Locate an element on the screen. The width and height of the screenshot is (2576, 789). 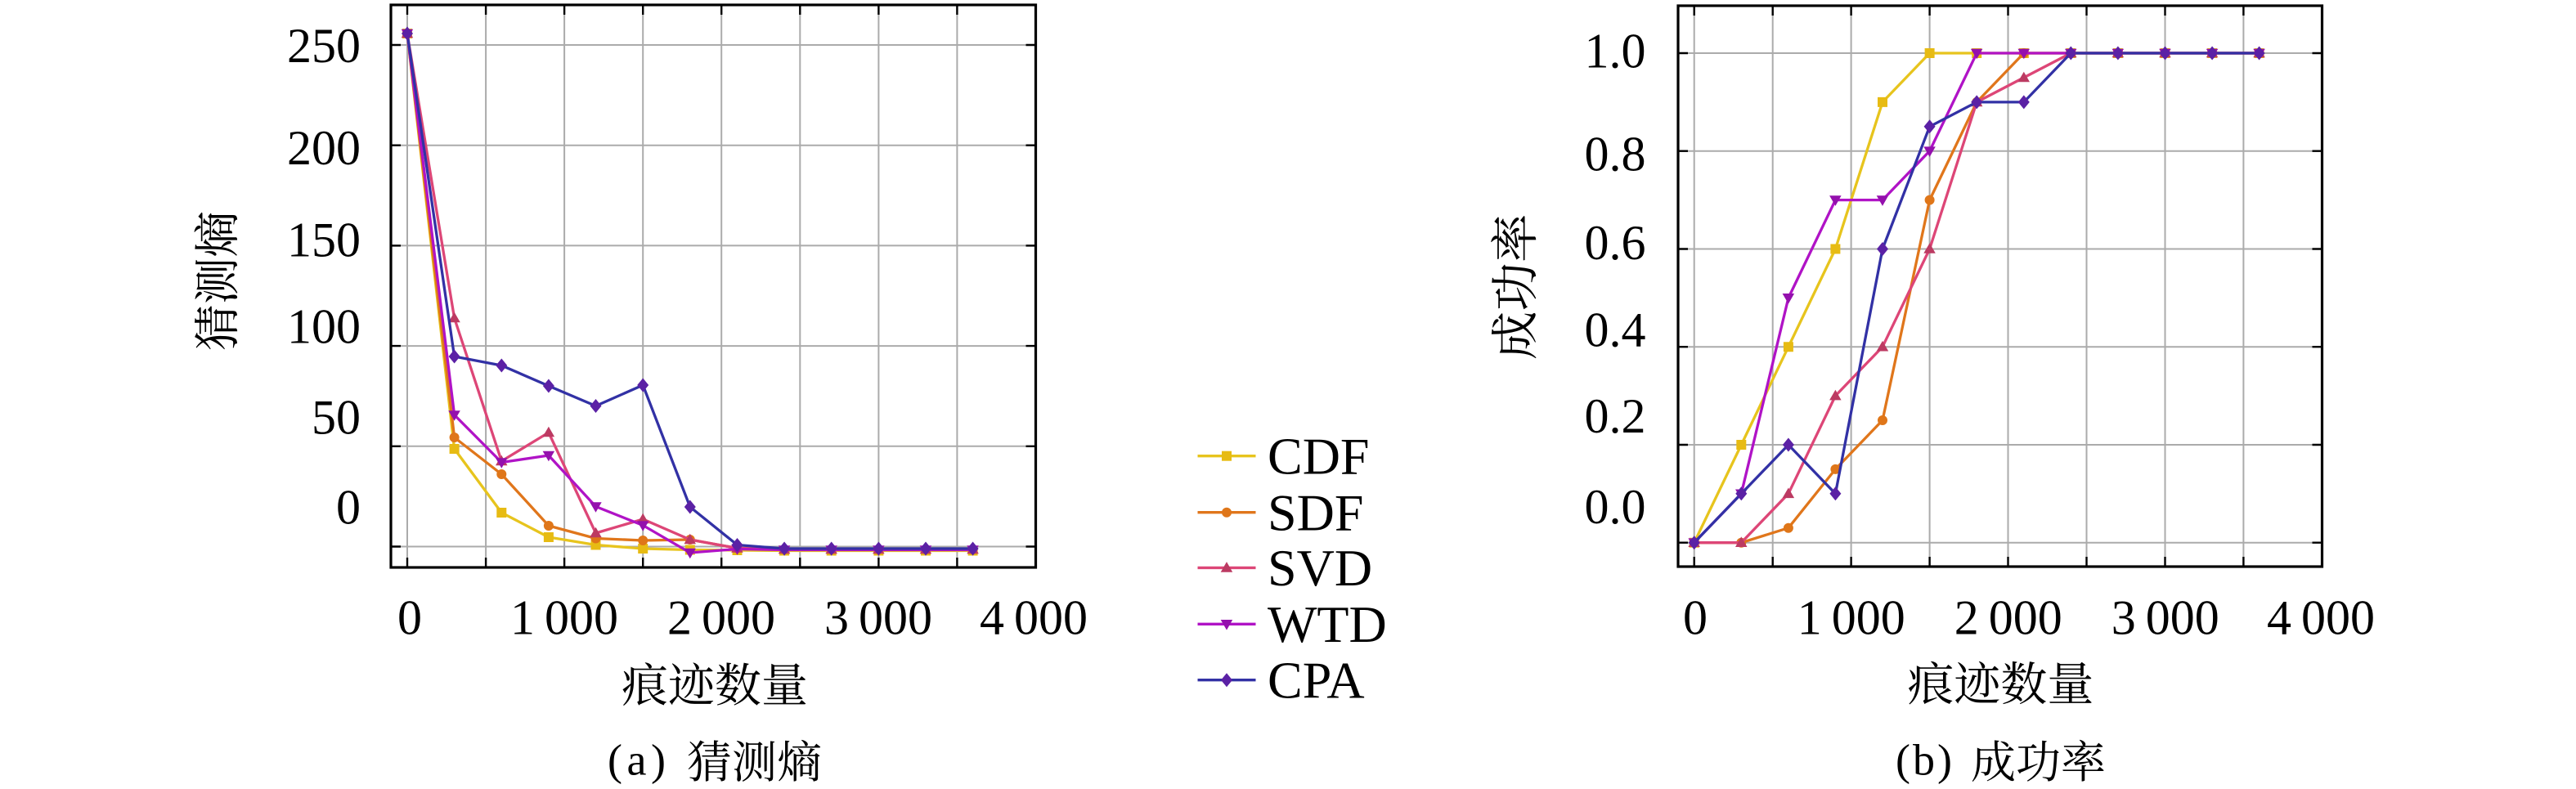
svg-text: 0.8 is located at coordinates (1615, 155).